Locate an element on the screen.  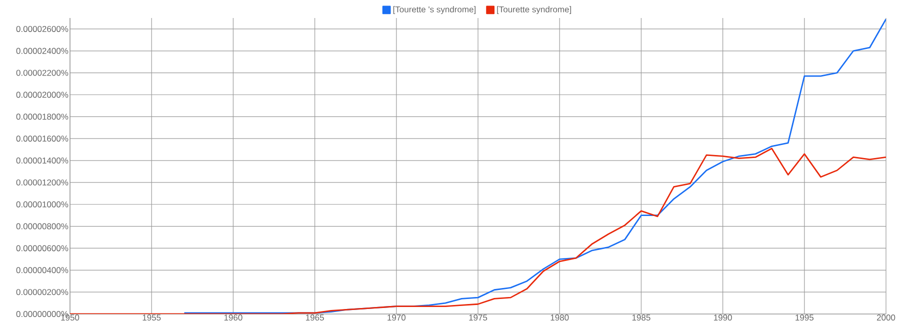
y-tick-label: 0.00000200% is located at coordinates (42, 292).